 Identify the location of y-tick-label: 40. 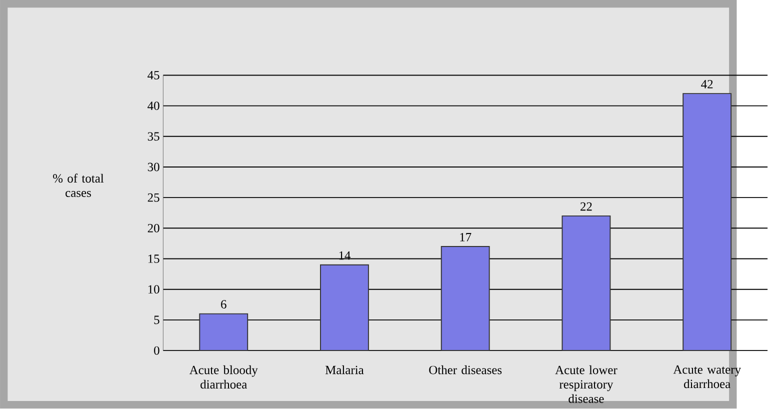
(154, 106).